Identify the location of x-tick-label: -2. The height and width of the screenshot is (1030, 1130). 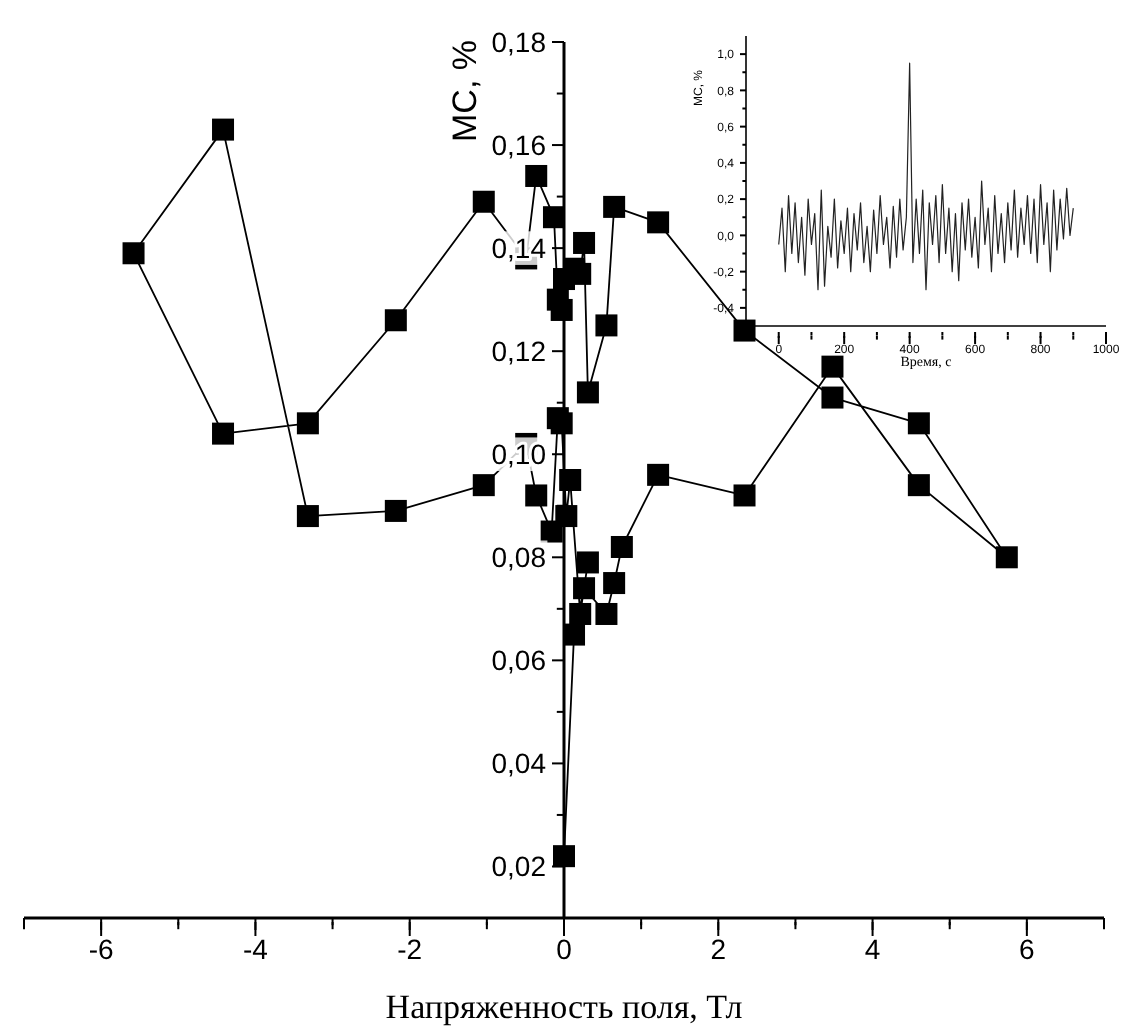
(410, 949).